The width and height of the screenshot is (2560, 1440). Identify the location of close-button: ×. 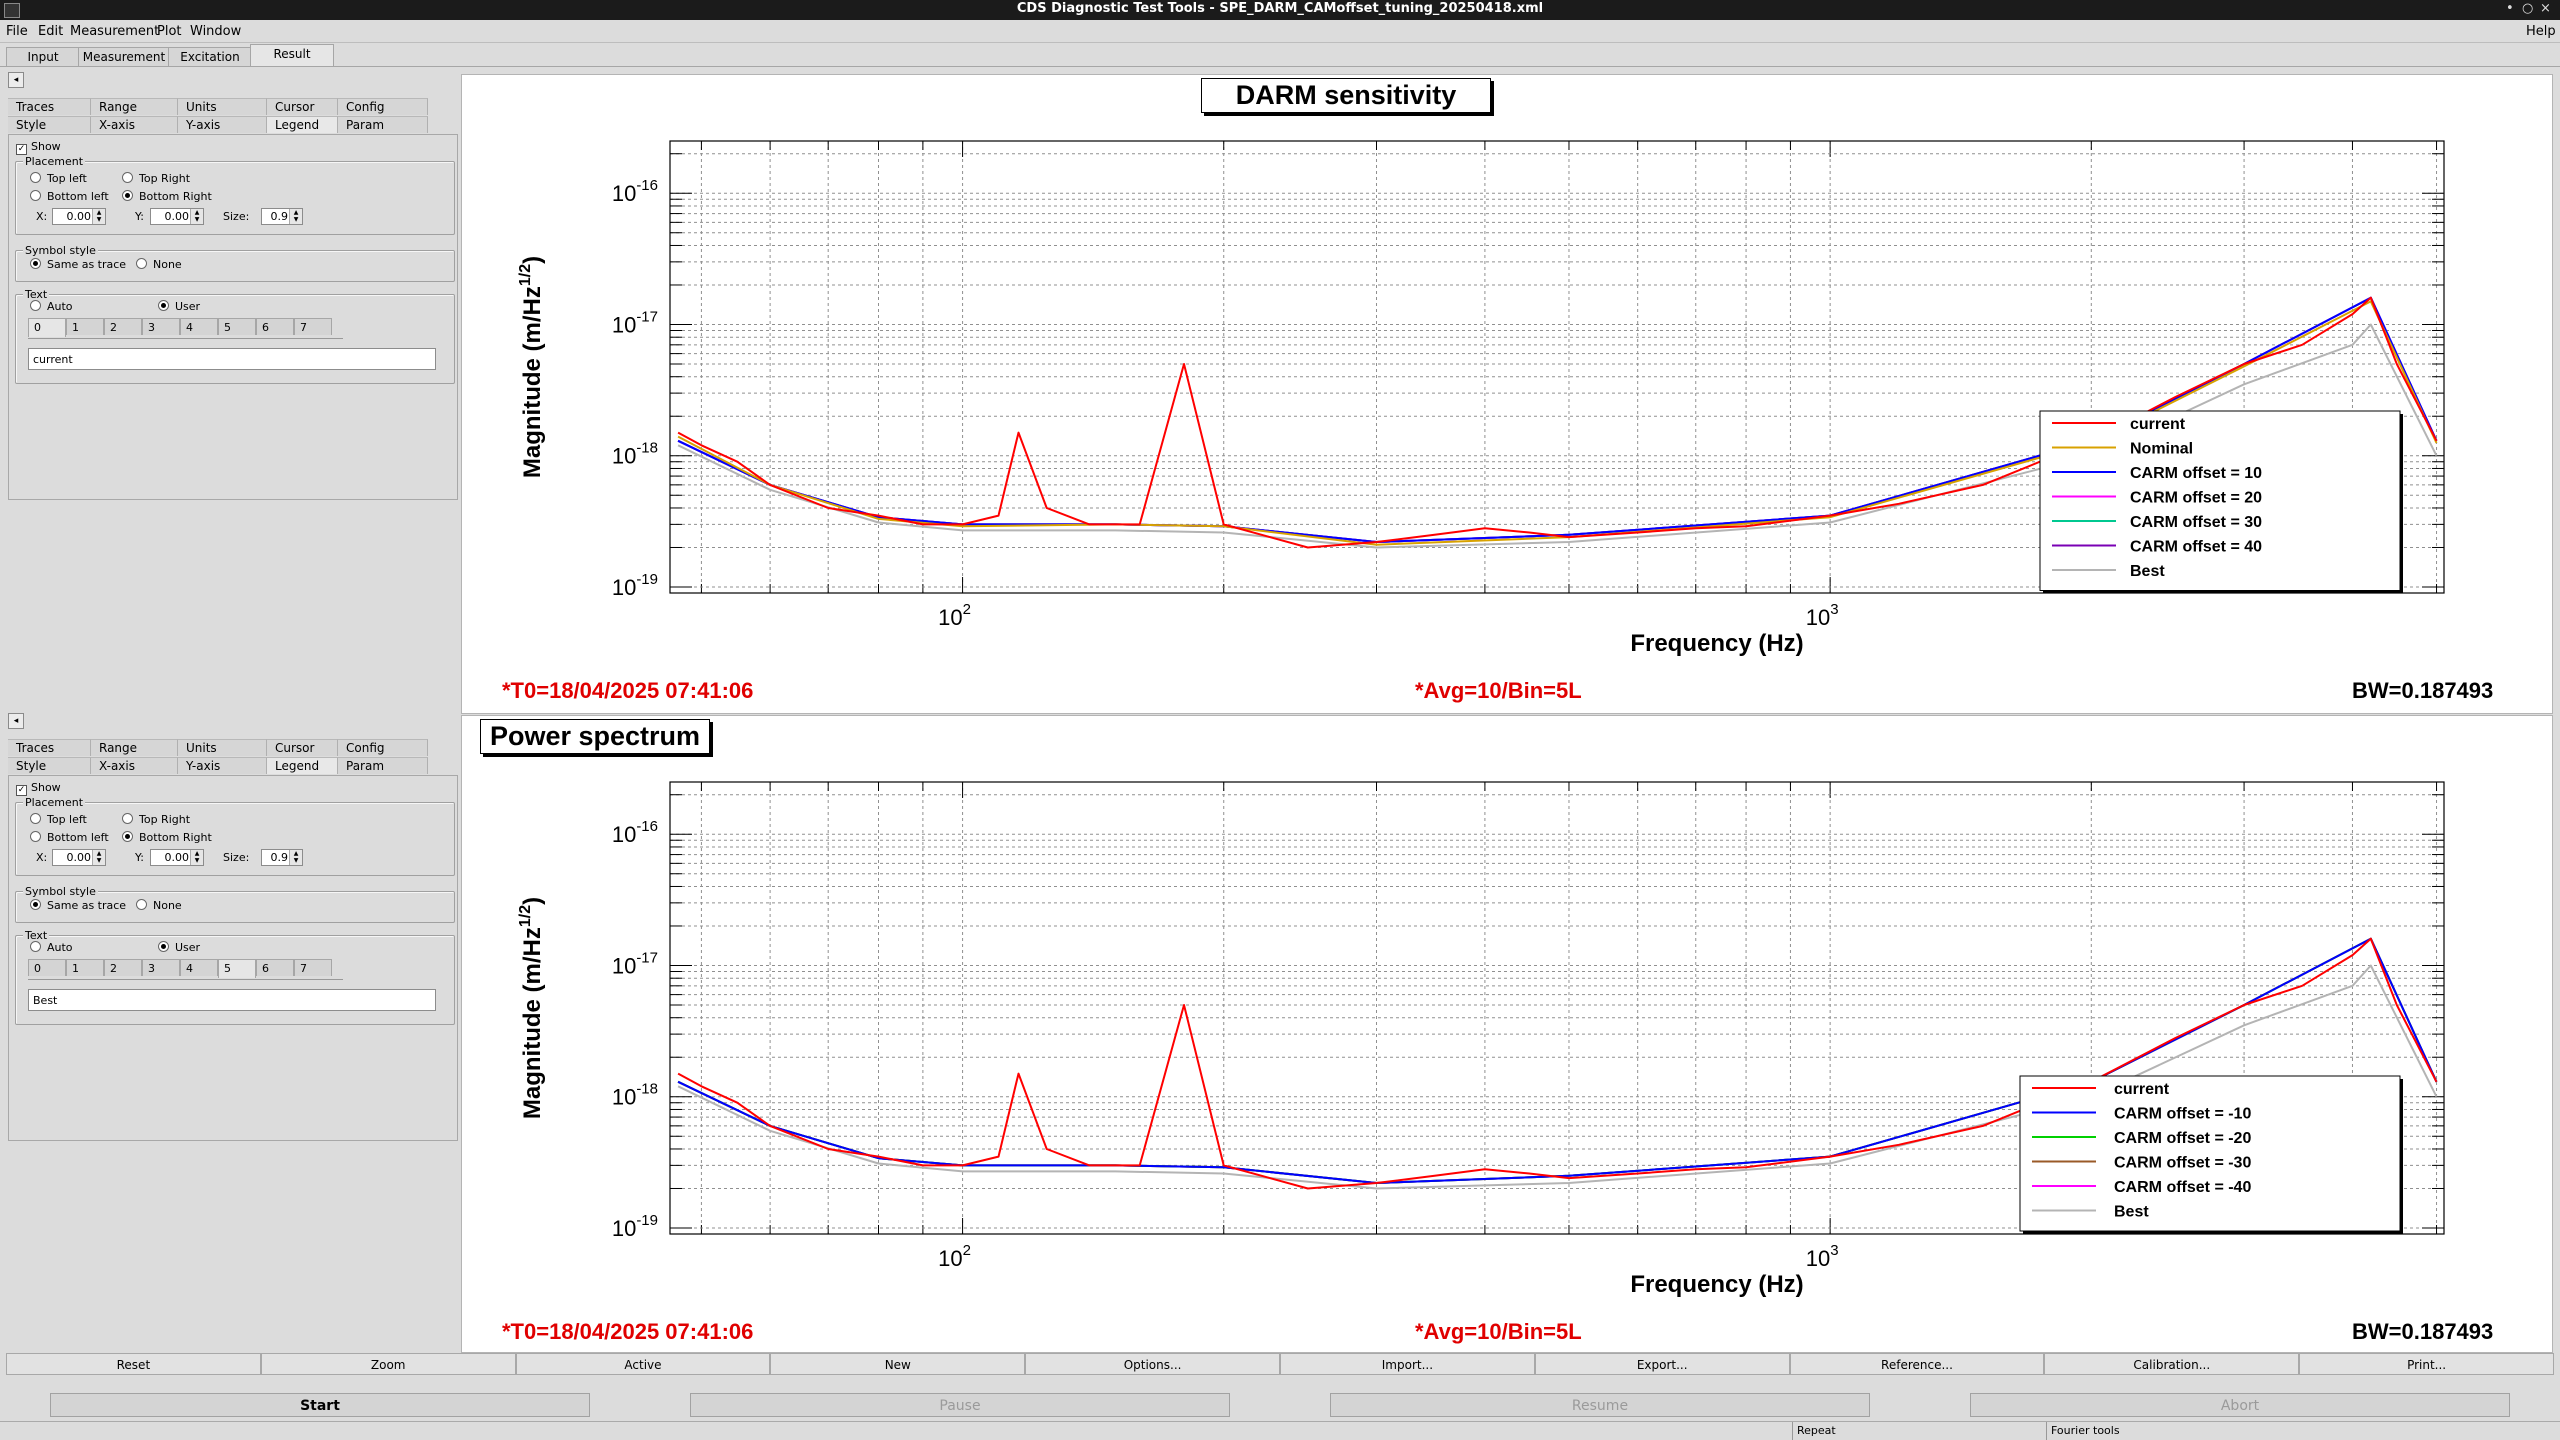
(2545, 8).